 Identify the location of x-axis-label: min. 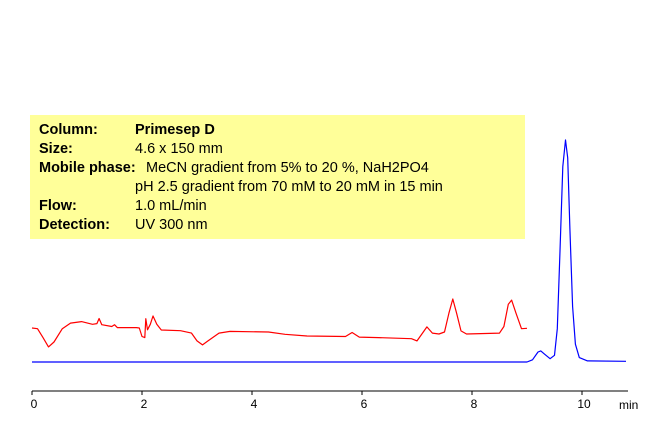
(628, 405).